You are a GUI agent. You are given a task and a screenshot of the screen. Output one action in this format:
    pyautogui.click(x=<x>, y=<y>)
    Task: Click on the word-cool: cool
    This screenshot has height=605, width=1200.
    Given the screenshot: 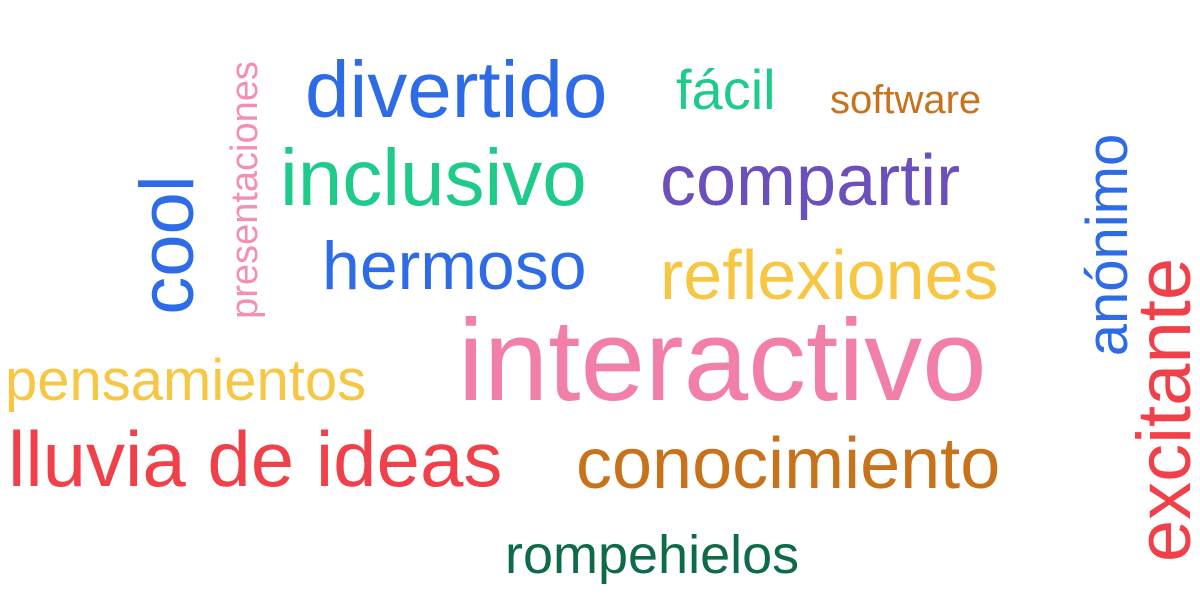 What is the action you would take?
    pyautogui.click(x=167, y=245)
    